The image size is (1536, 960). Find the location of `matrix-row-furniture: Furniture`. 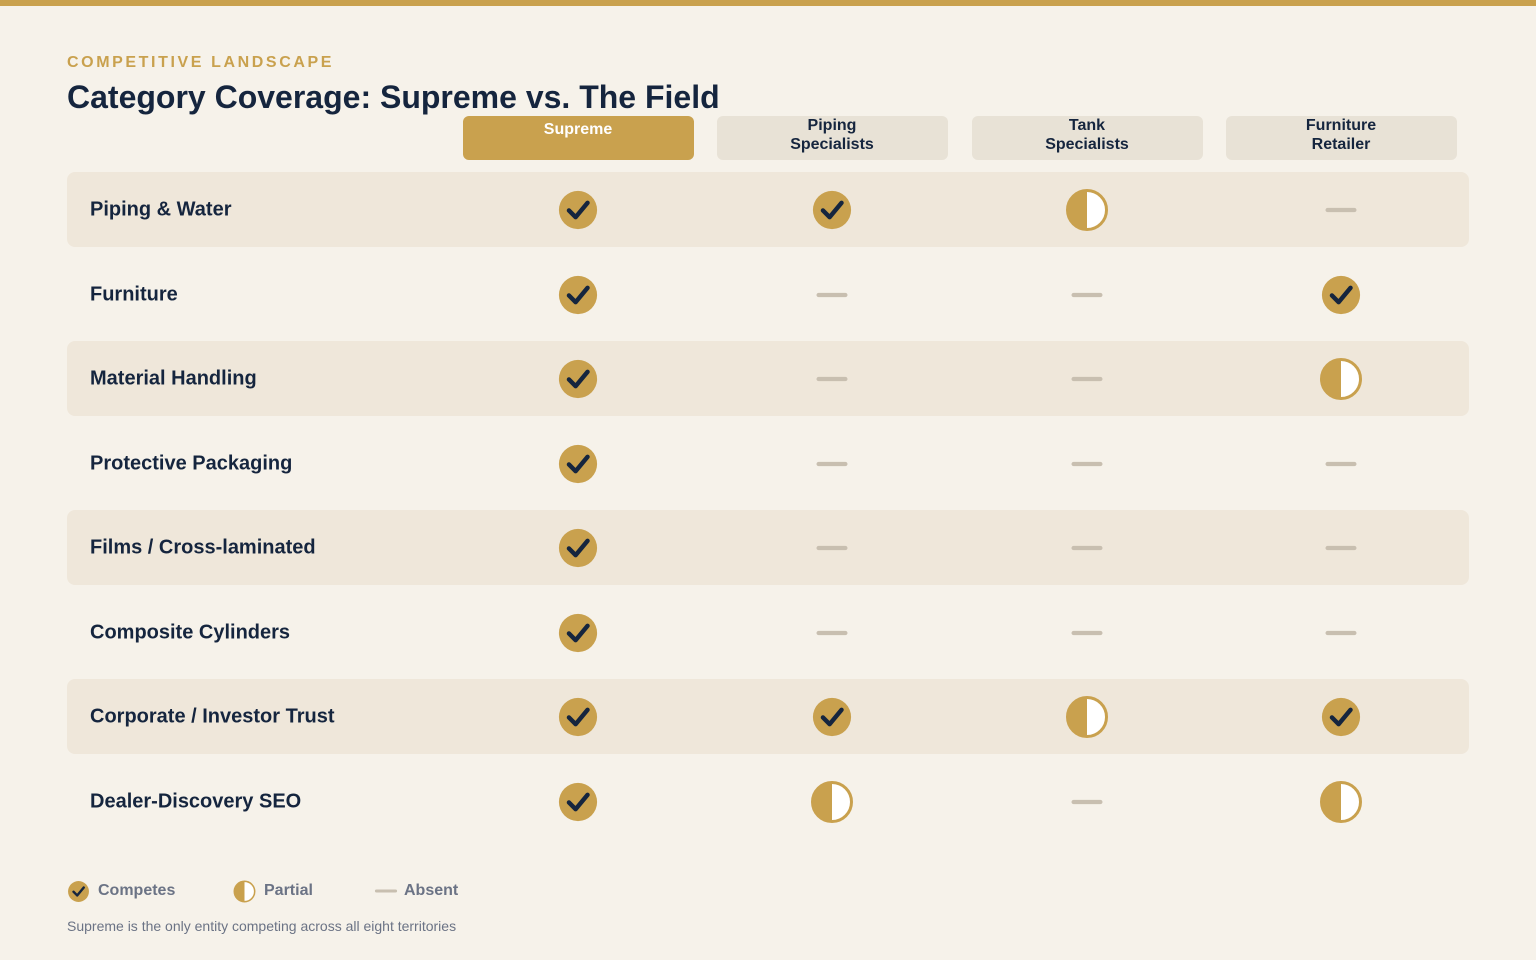

matrix-row-furniture: Furniture is located at coordinates (768, 294).